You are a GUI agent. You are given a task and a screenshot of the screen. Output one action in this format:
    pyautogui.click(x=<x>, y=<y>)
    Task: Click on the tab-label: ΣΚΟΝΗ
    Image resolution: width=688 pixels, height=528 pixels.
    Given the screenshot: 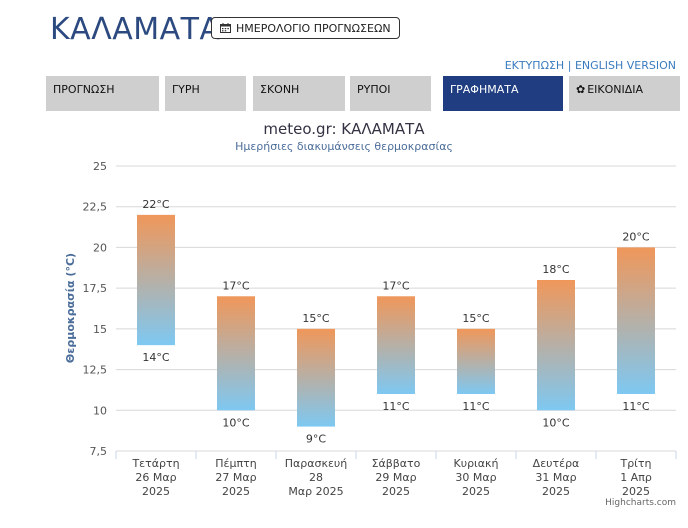 What is the action you would take?
    pyautogui.click(x=280, y=89)
    